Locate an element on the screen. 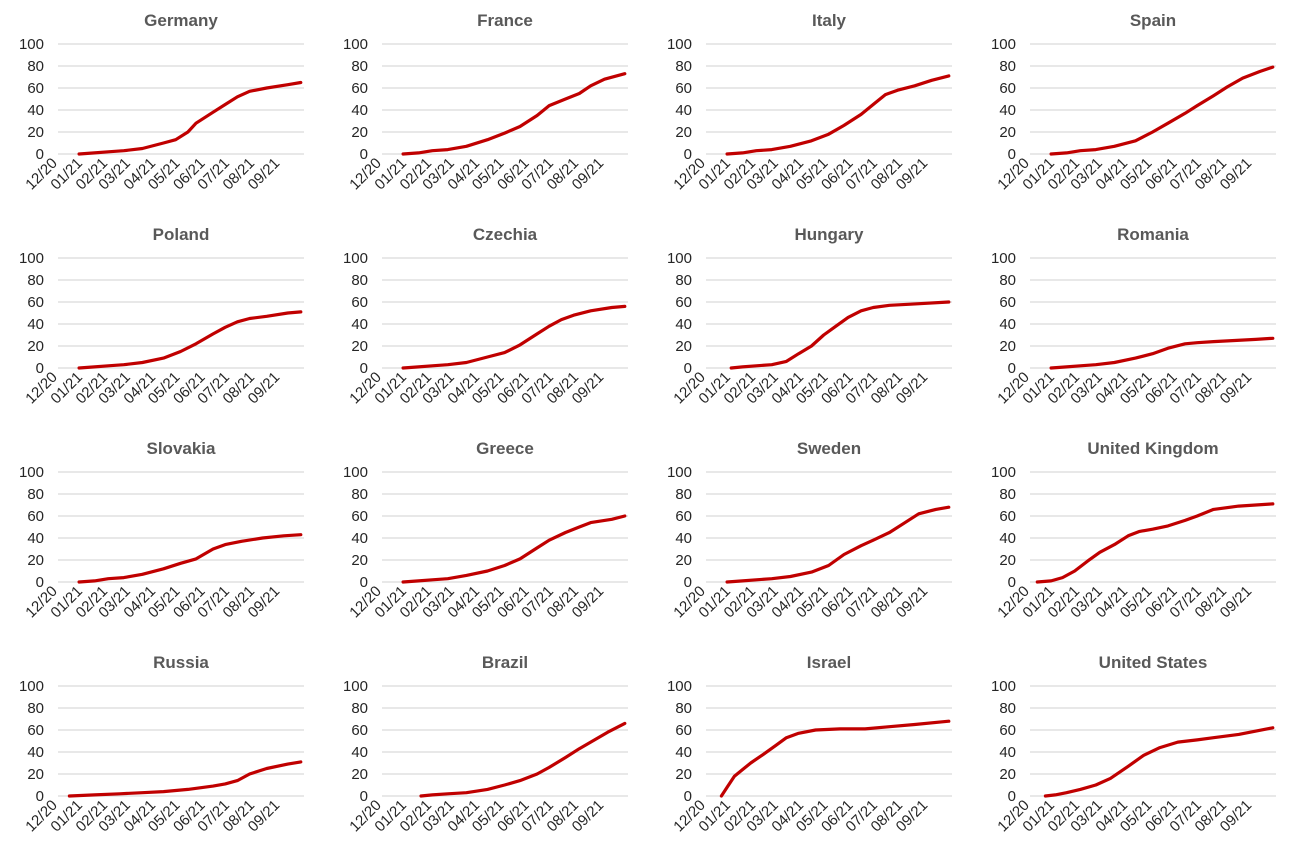  chart-title: Hungary is located at coordinates (830, 234).